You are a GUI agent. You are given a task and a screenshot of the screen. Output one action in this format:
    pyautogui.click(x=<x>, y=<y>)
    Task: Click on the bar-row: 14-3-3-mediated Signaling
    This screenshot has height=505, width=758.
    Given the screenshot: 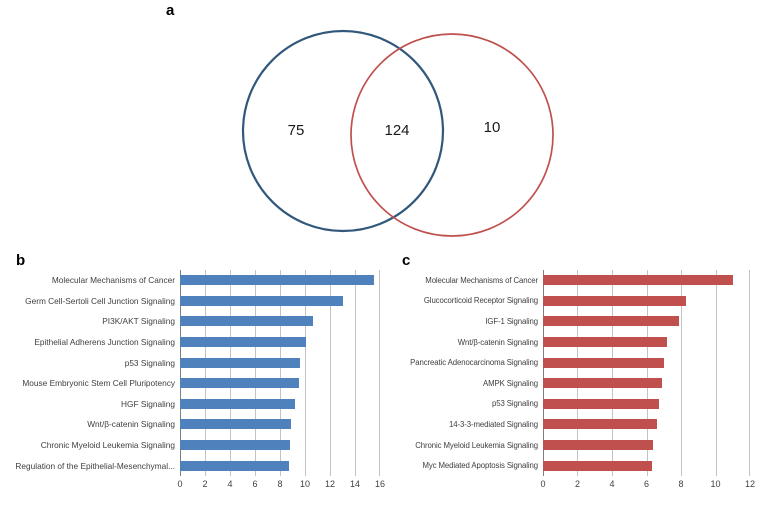 What is the action you would take?
    pyautogui.click(x=577, y=424)
    